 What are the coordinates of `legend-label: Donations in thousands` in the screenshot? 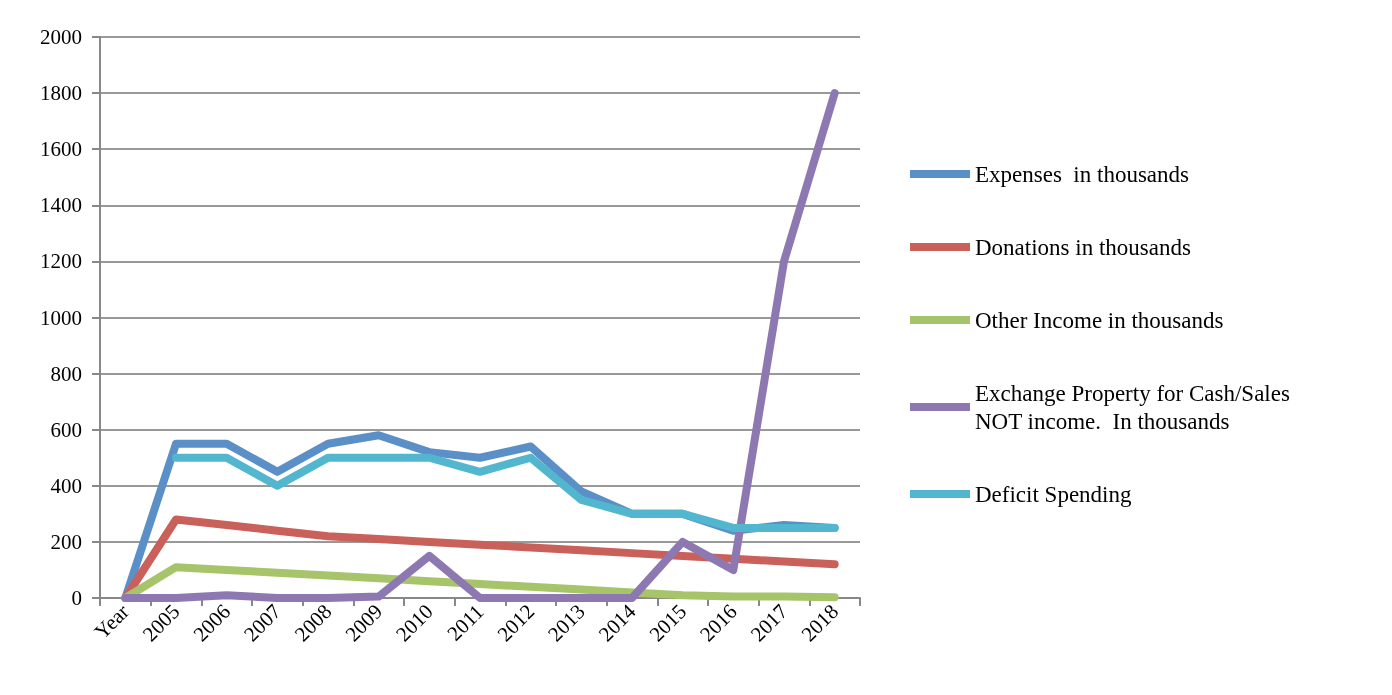 It's located at (1083, 247).